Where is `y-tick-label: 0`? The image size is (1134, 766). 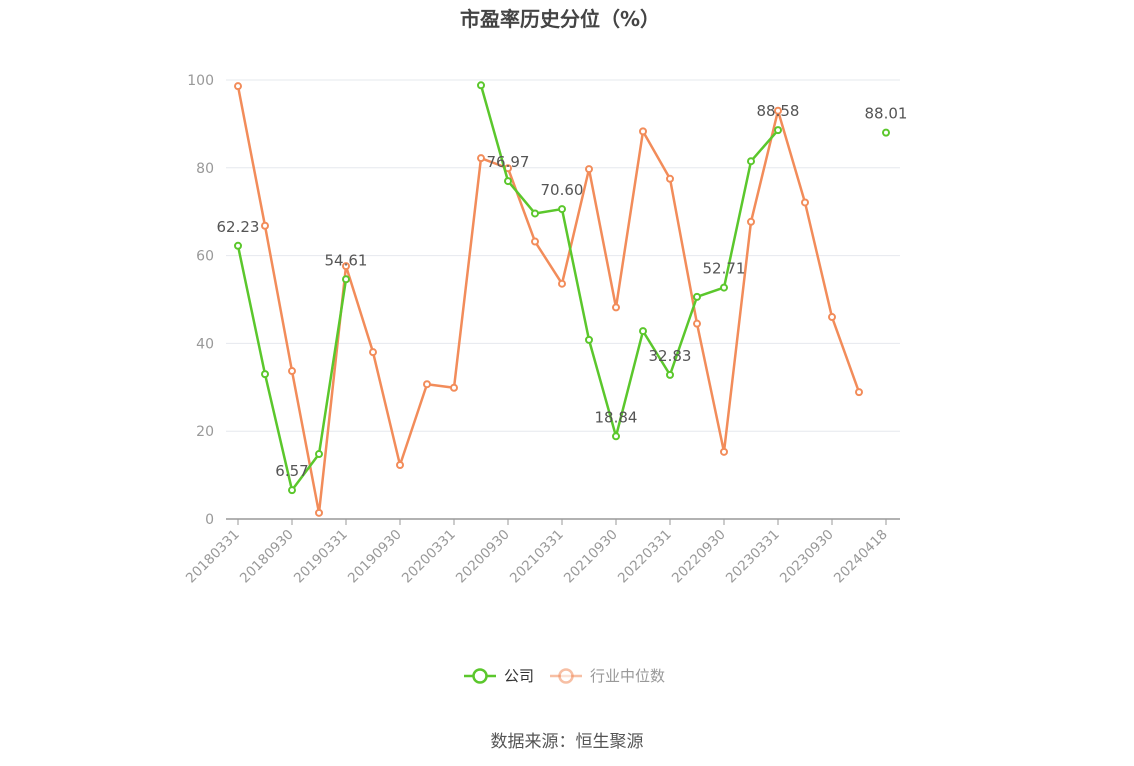 y-tick-label: 0 is located at coordinates (209, 520).